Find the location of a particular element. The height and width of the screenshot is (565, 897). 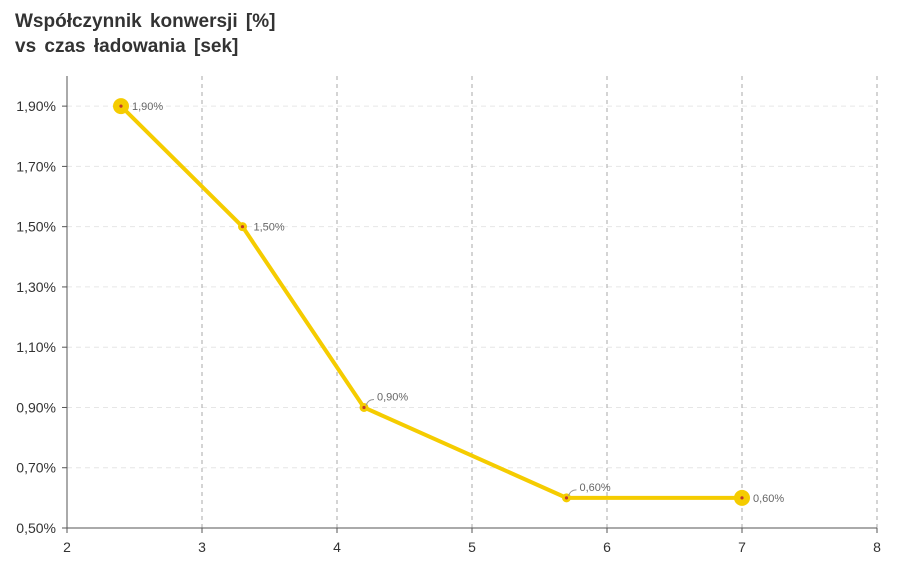

y-tick-label: 0,70% is located at coordinates (36, 468).